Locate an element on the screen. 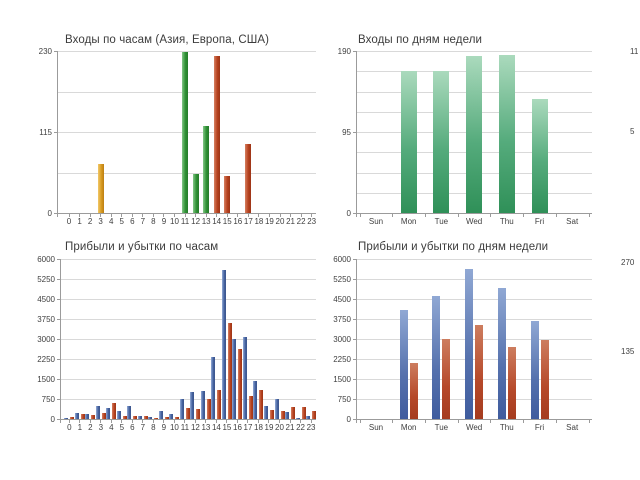 The image size is (640, 480). x-axis-label: 3 is located at coordinates (101, 427).